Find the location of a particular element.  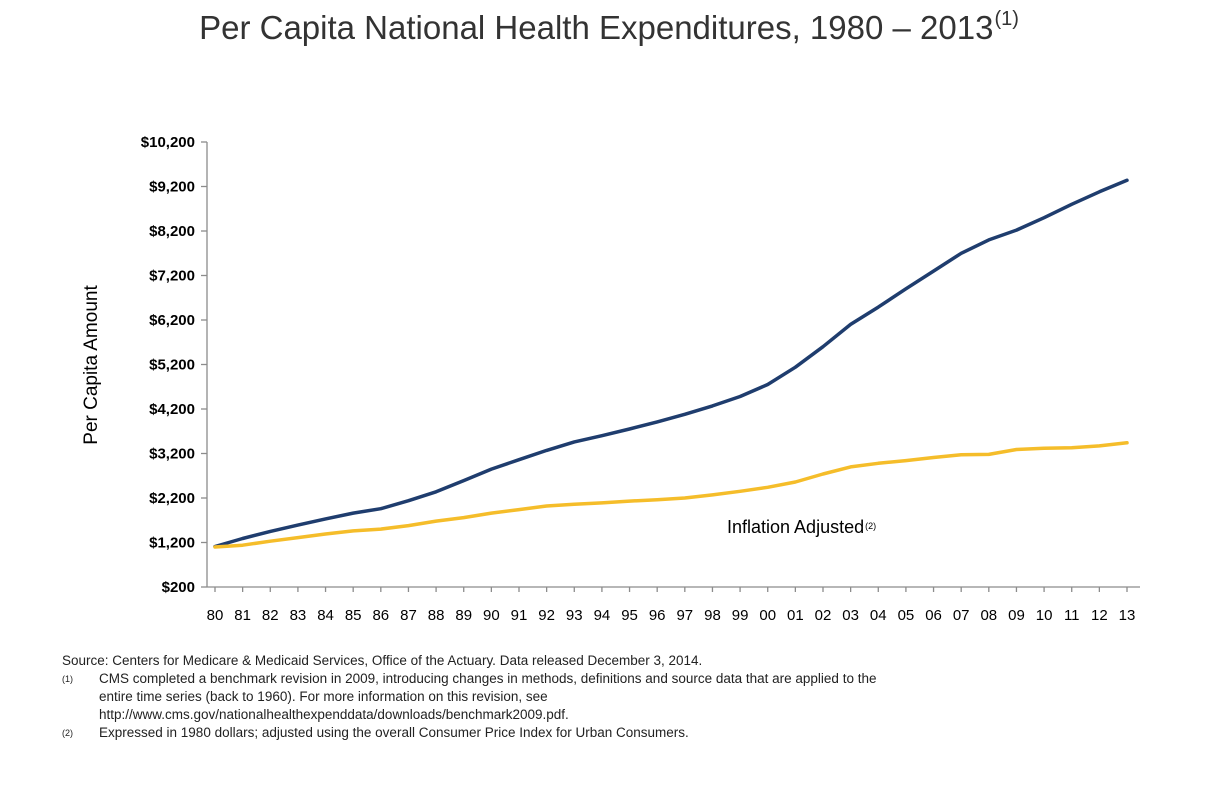

x-tick-label: 87 is located at coordinates (408, 615).